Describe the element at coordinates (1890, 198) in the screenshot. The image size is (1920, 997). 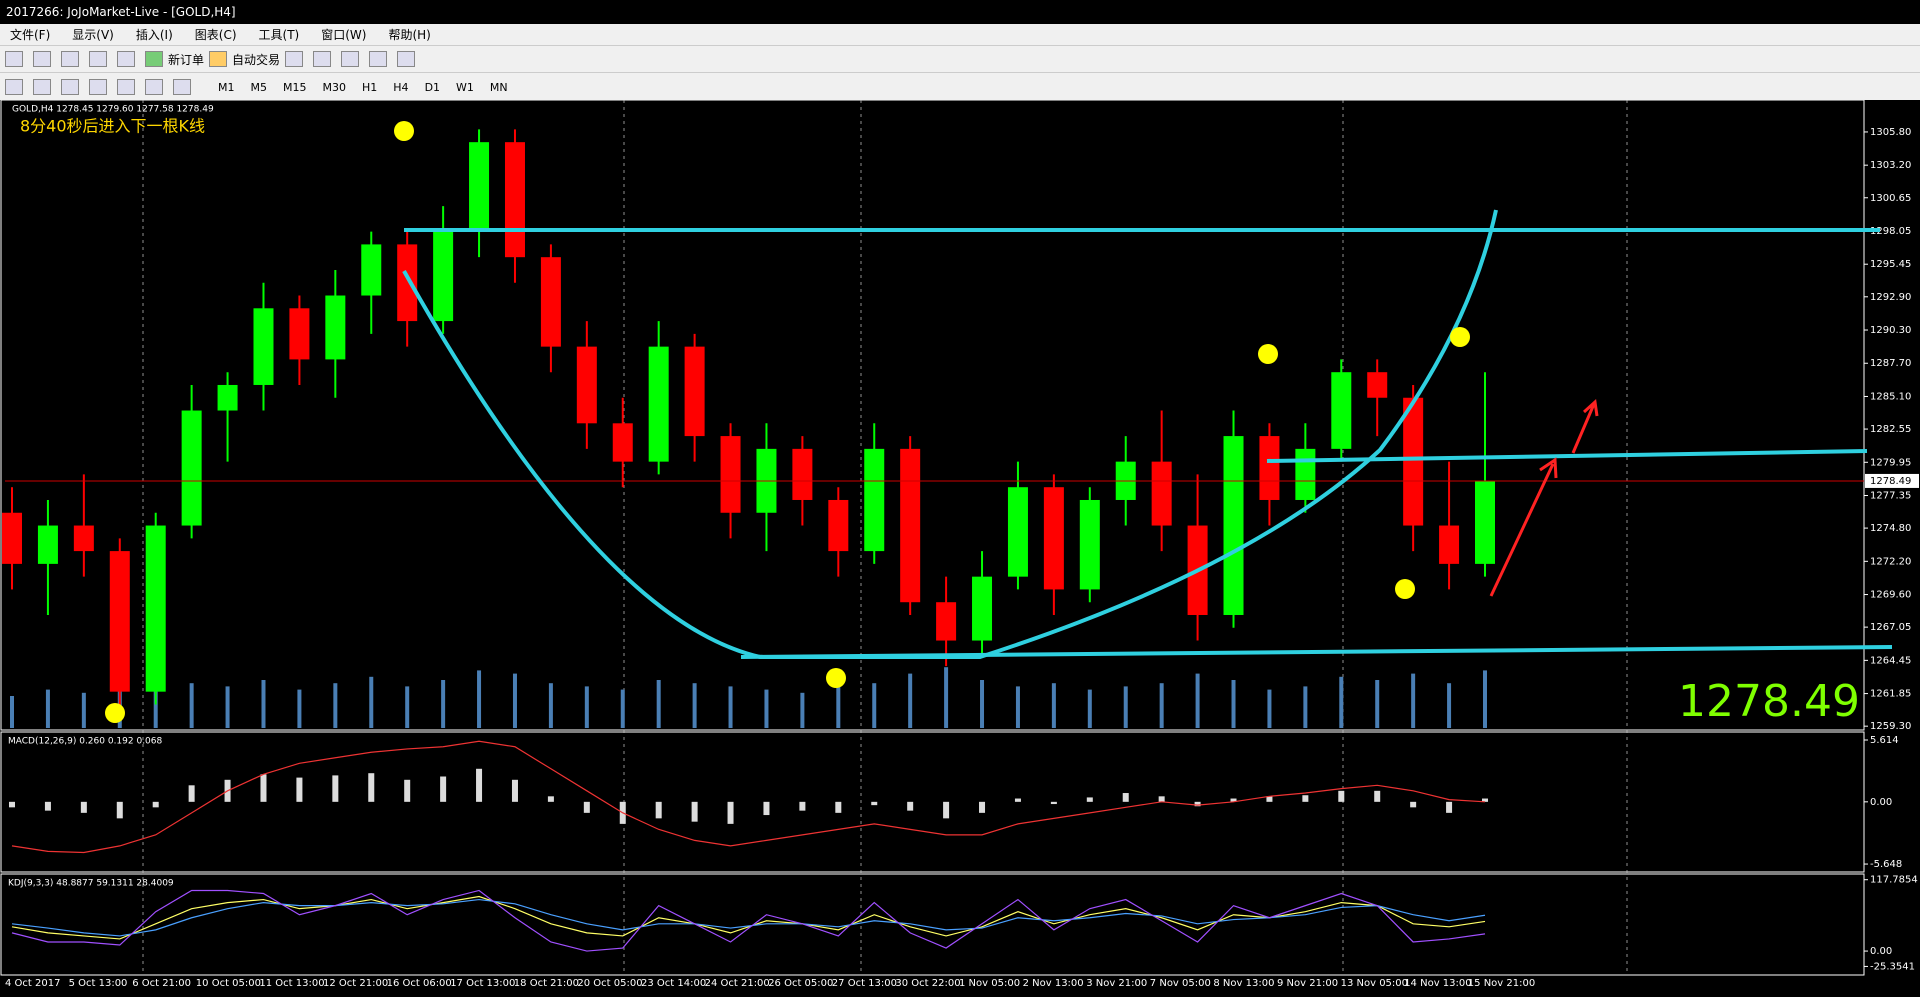
I see `y-tick-label: 1300.65` at that location.